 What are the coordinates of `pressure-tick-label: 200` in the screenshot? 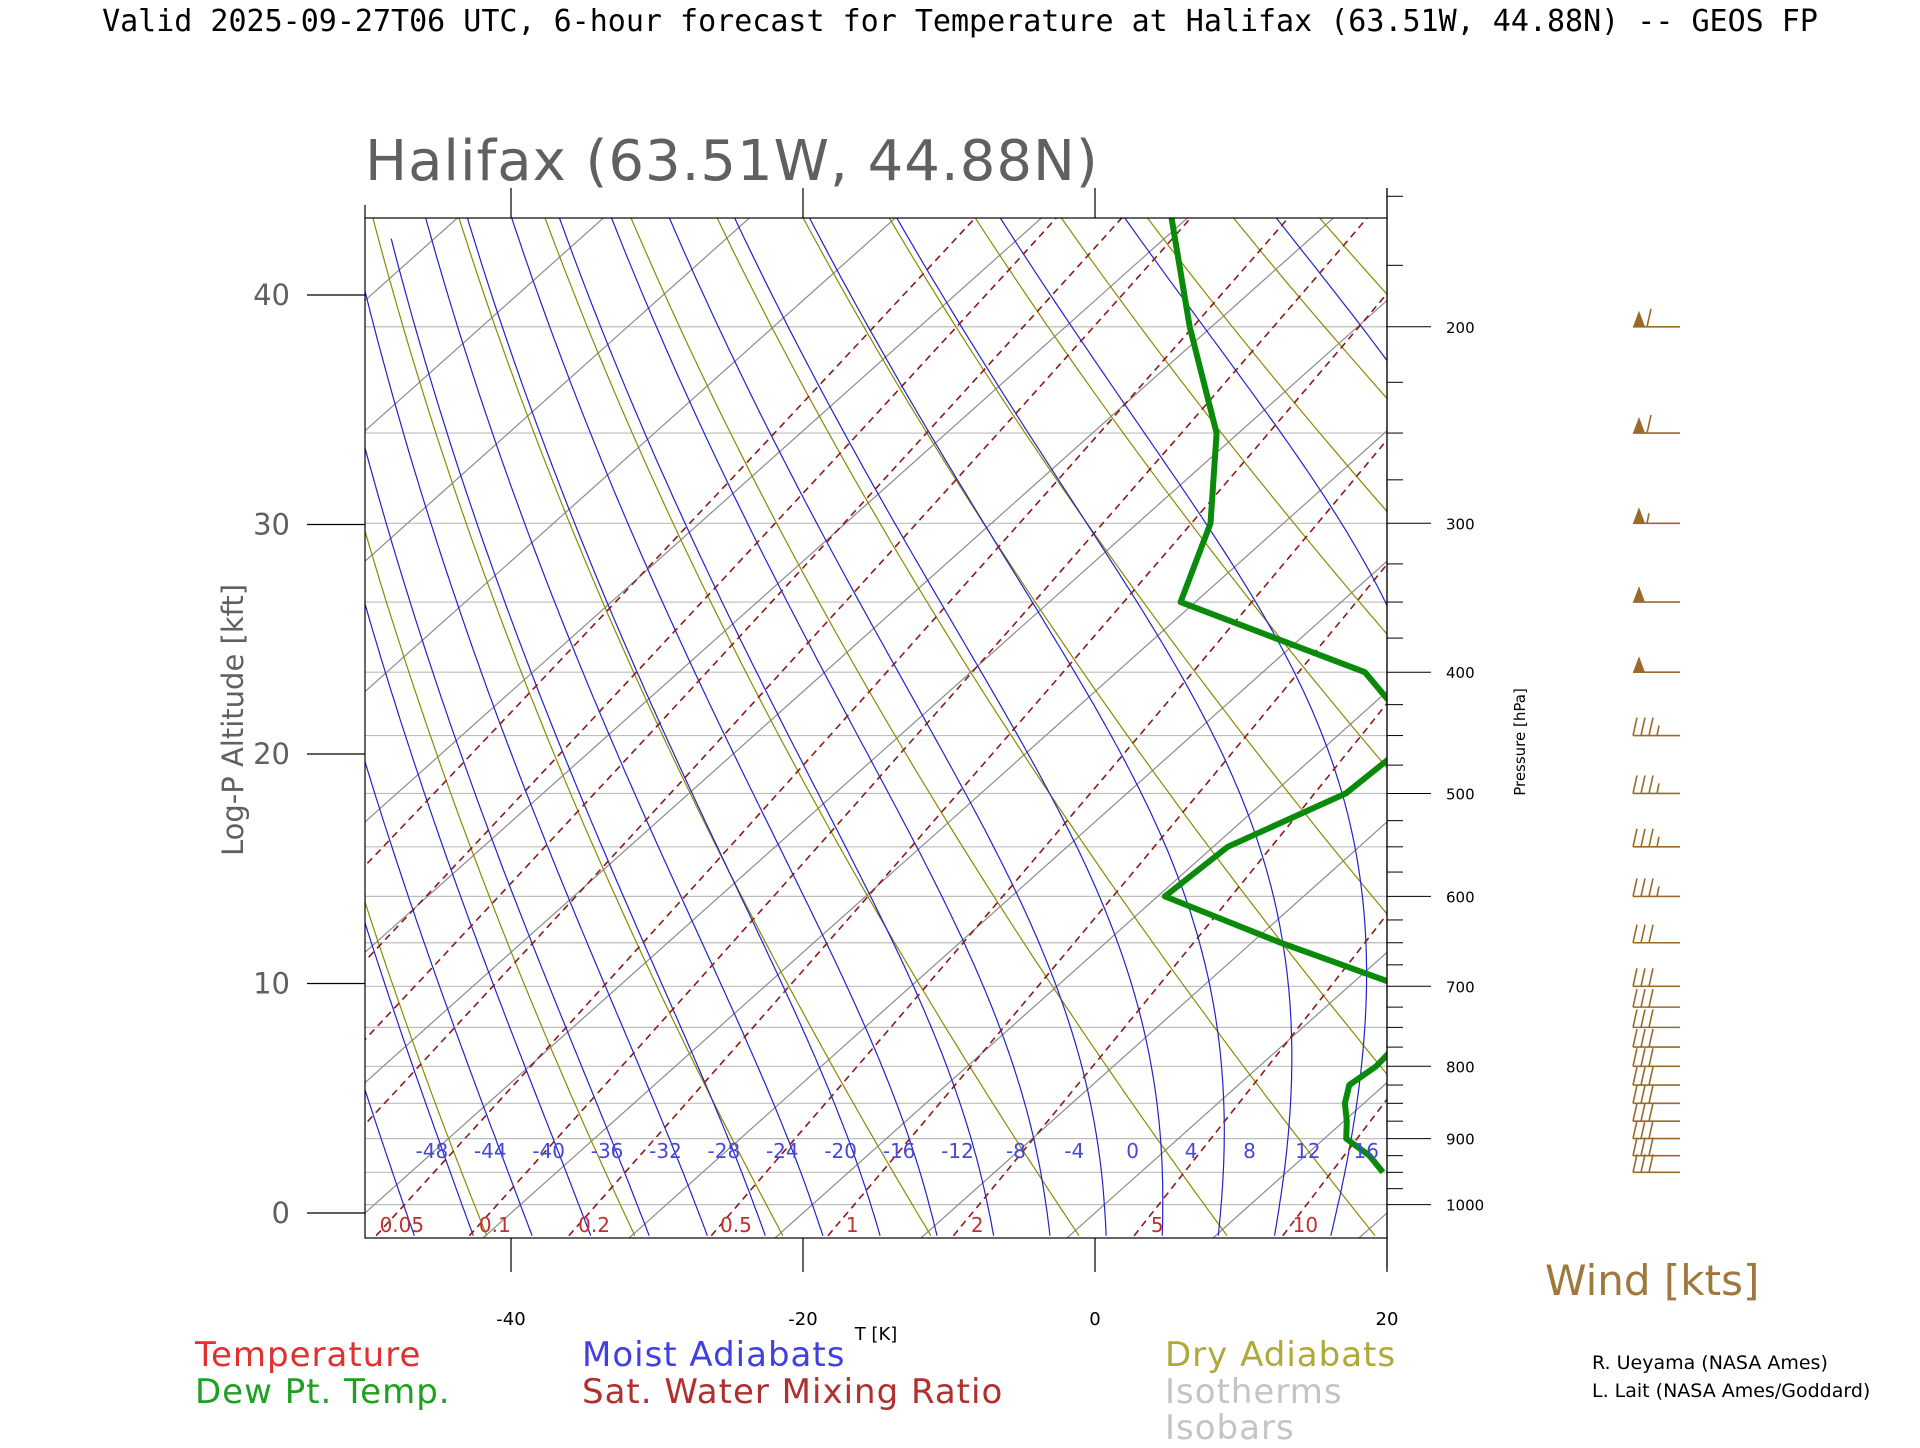 It's located at (1460, 328).